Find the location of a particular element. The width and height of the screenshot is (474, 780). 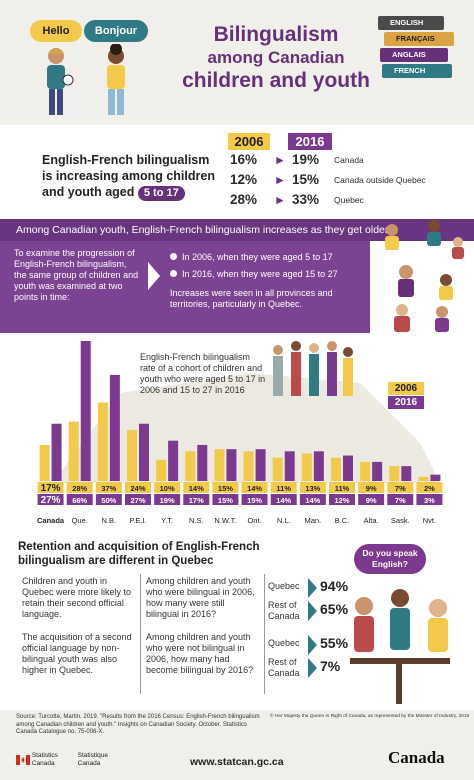

category-label: N.B. is located at coordinates (109, 520).